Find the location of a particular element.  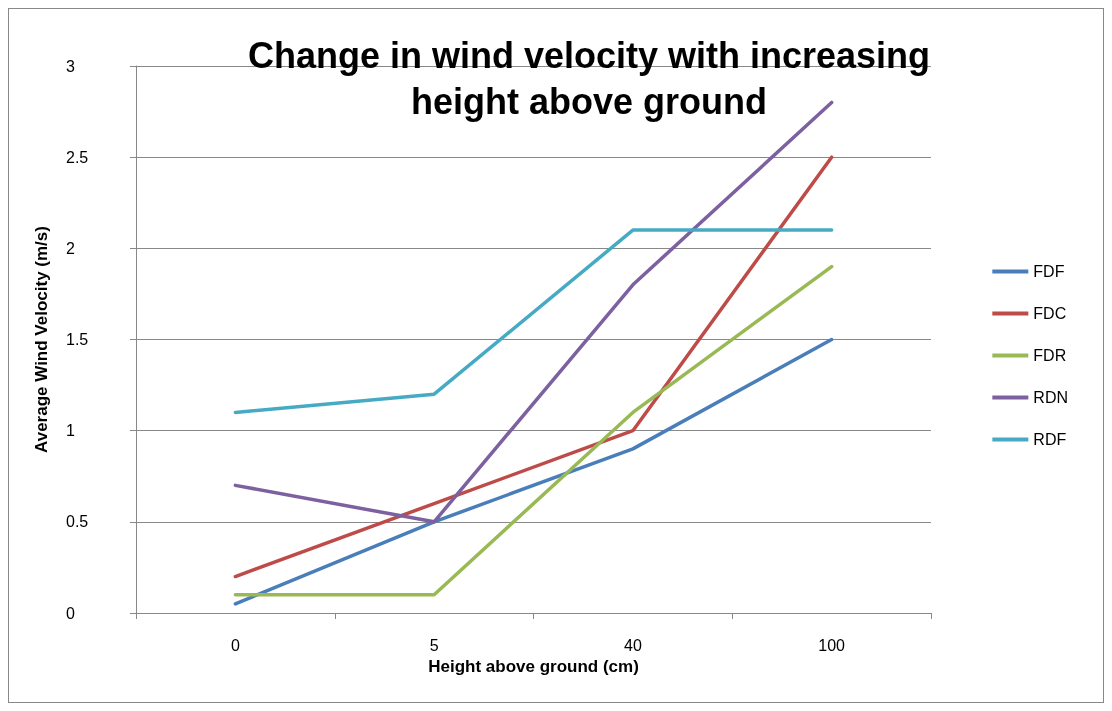

y-tick-label: 2 is located at coordinates (70, 248).